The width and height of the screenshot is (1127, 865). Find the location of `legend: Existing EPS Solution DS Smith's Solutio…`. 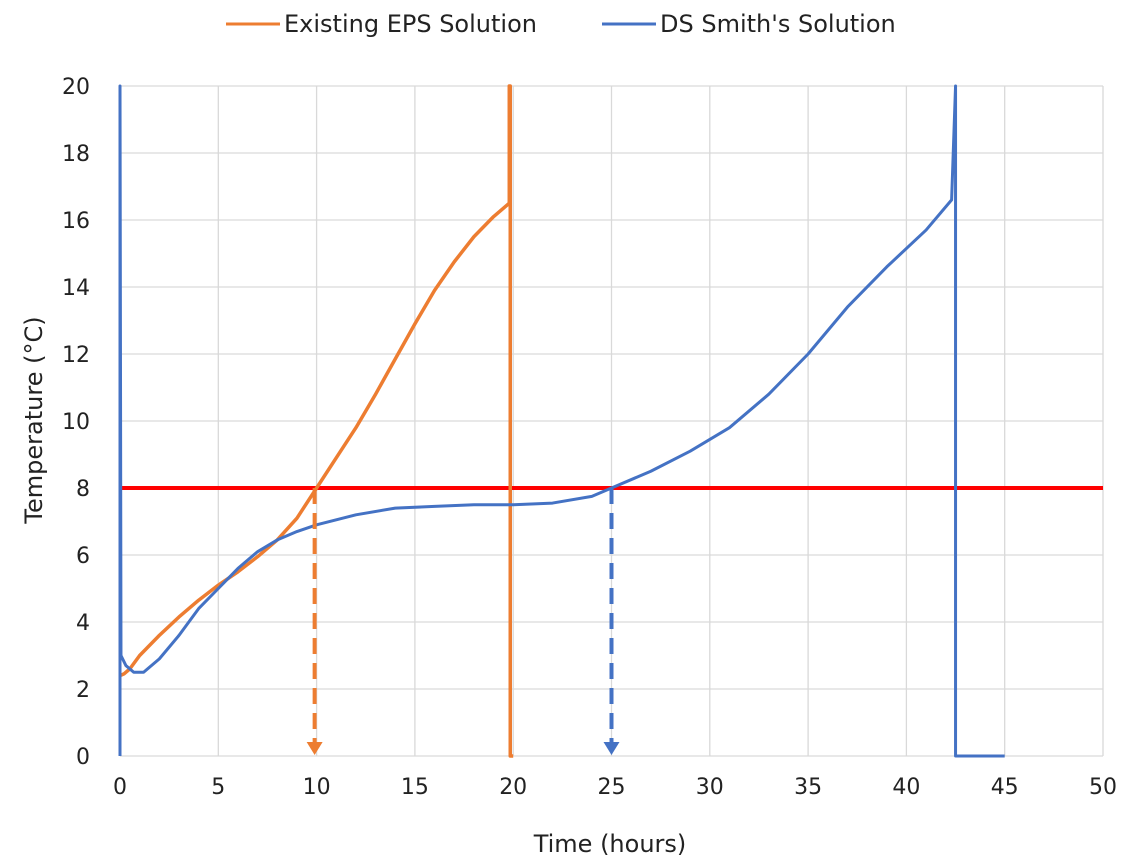

legend: Existing EPS Solution DS Smith's Solutio… is located at coordinates (561, 24).